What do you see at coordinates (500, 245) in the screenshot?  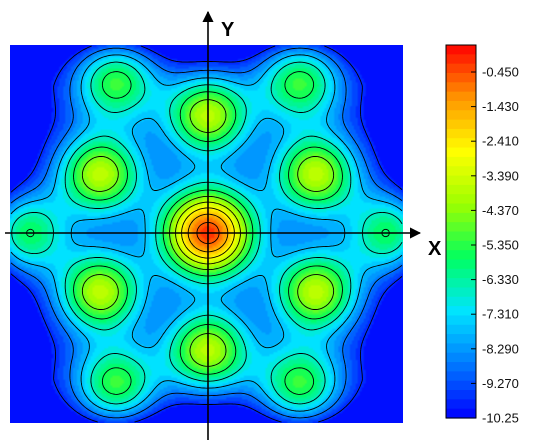 I see `colorbar-tick-label: -5.350` at bounding box center [500, 245].